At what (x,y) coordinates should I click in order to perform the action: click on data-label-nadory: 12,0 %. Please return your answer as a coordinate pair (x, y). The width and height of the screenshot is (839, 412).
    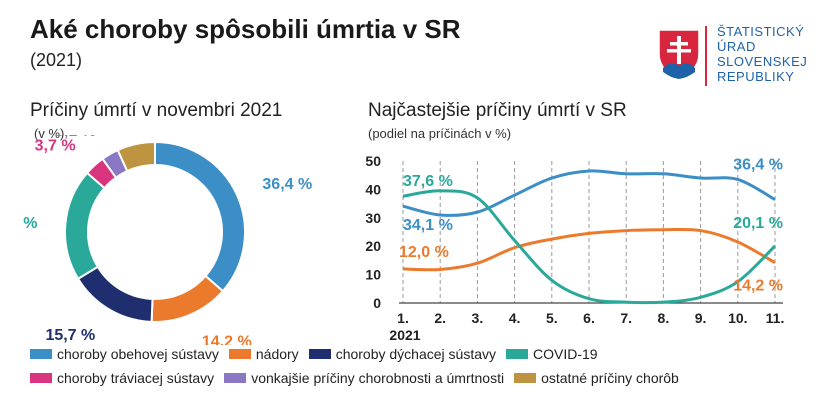
    Looking at the image, I should click on (424, 252).